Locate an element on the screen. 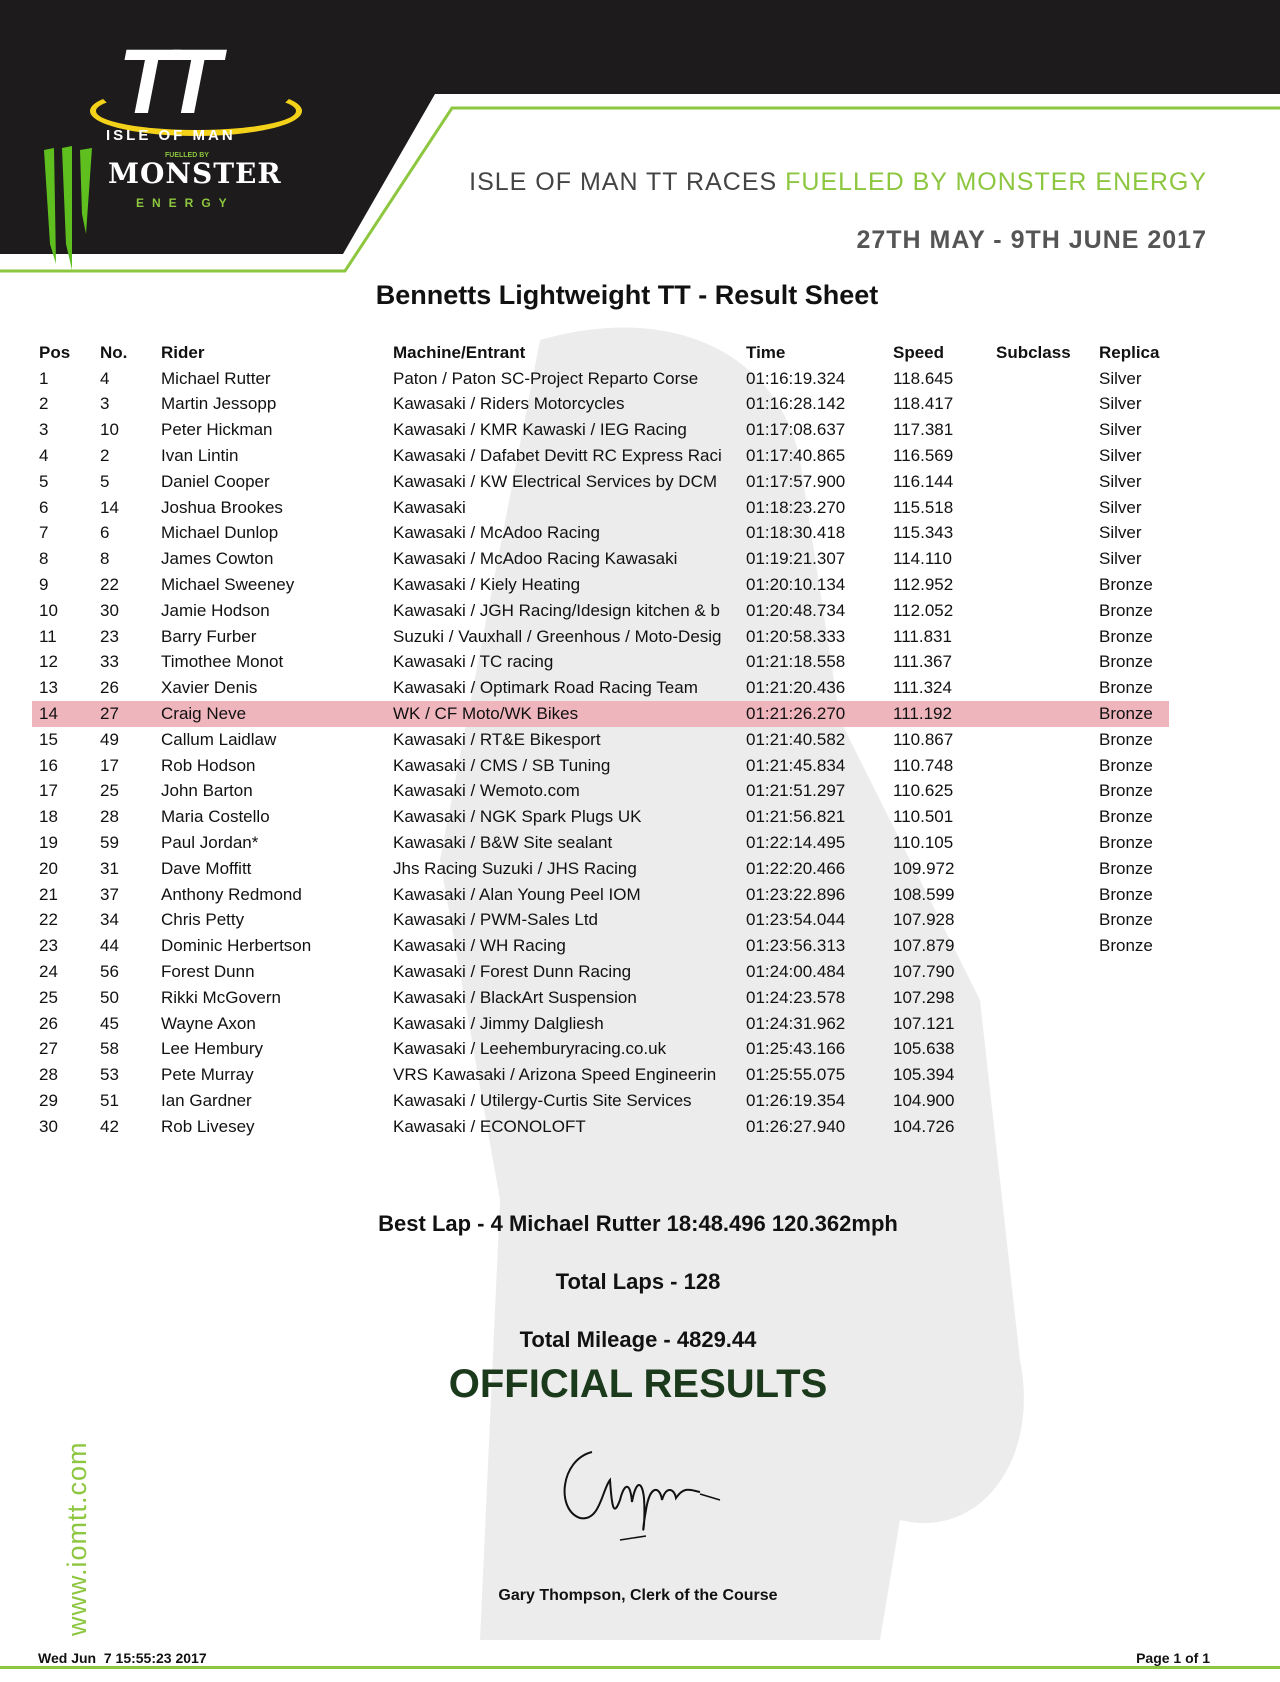 This screenshot has height=1682, width=1280. cell-time: 01:26:27.940 is located at coordinates (796, 1126).